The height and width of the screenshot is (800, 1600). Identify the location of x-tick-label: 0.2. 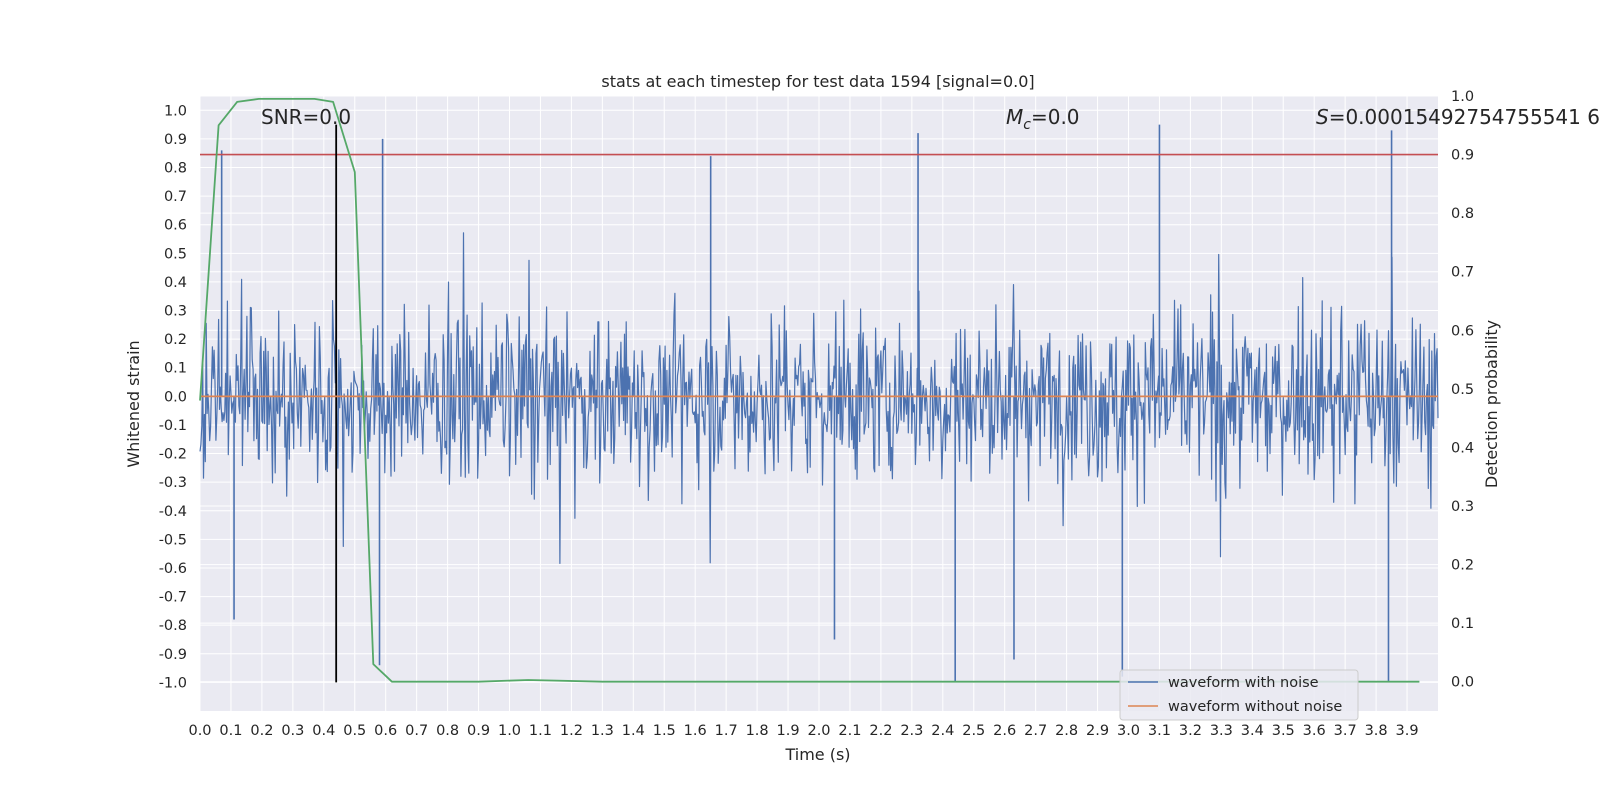
(261, 731).